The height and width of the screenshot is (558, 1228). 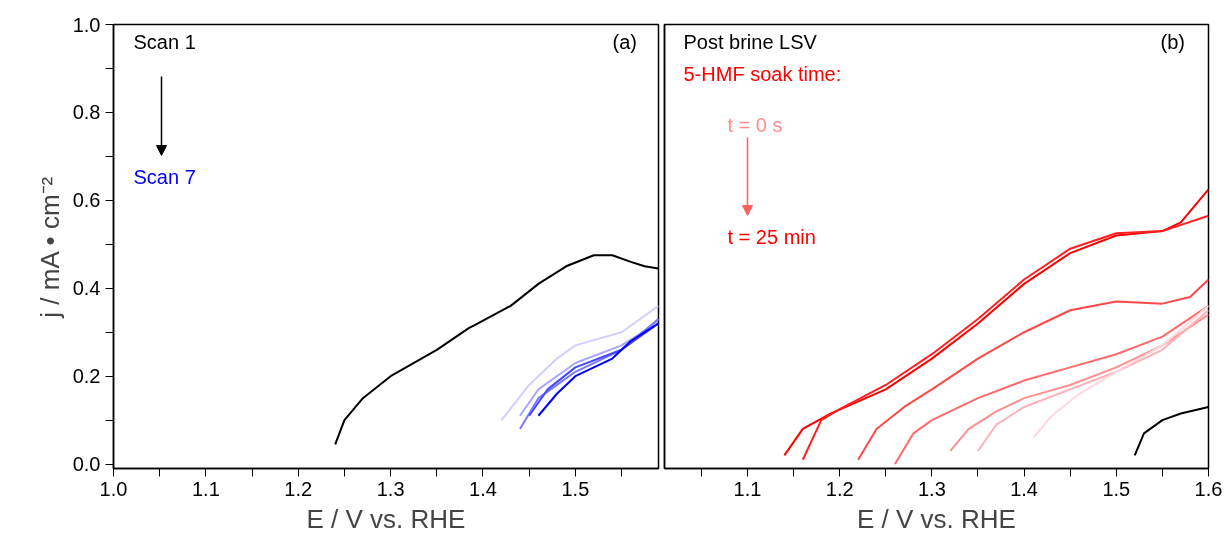 I want to click on y-tick-label: 0.6, so click(x=86, y=200).